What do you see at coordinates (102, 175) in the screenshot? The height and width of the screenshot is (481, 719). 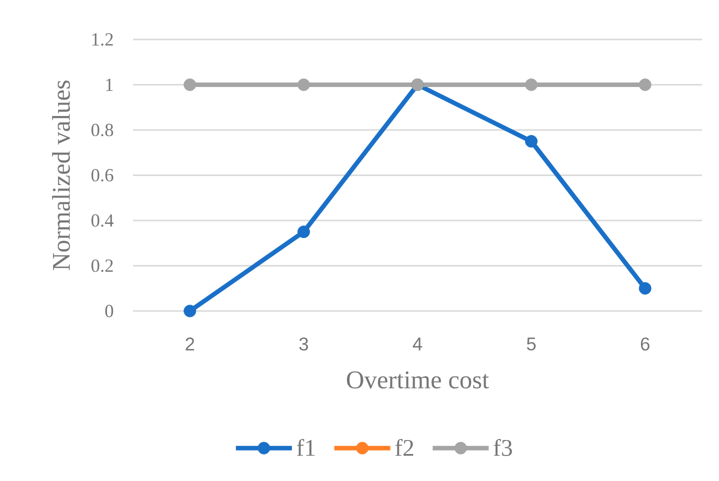 I see `y-tick-label: 0.6` at bounding box center [102, 175].